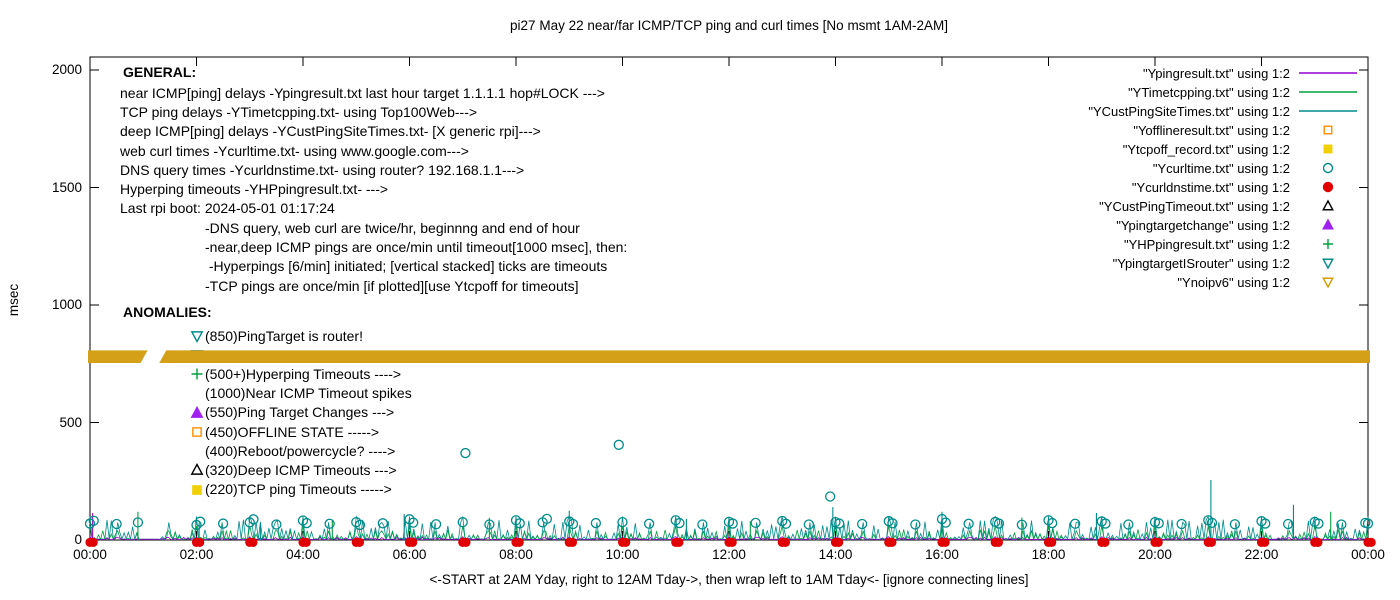 This screenshot has width=1400, height=600. I want to click on anomaly-item: (450)OFFLINE STATE ----->, so click(301, 431).